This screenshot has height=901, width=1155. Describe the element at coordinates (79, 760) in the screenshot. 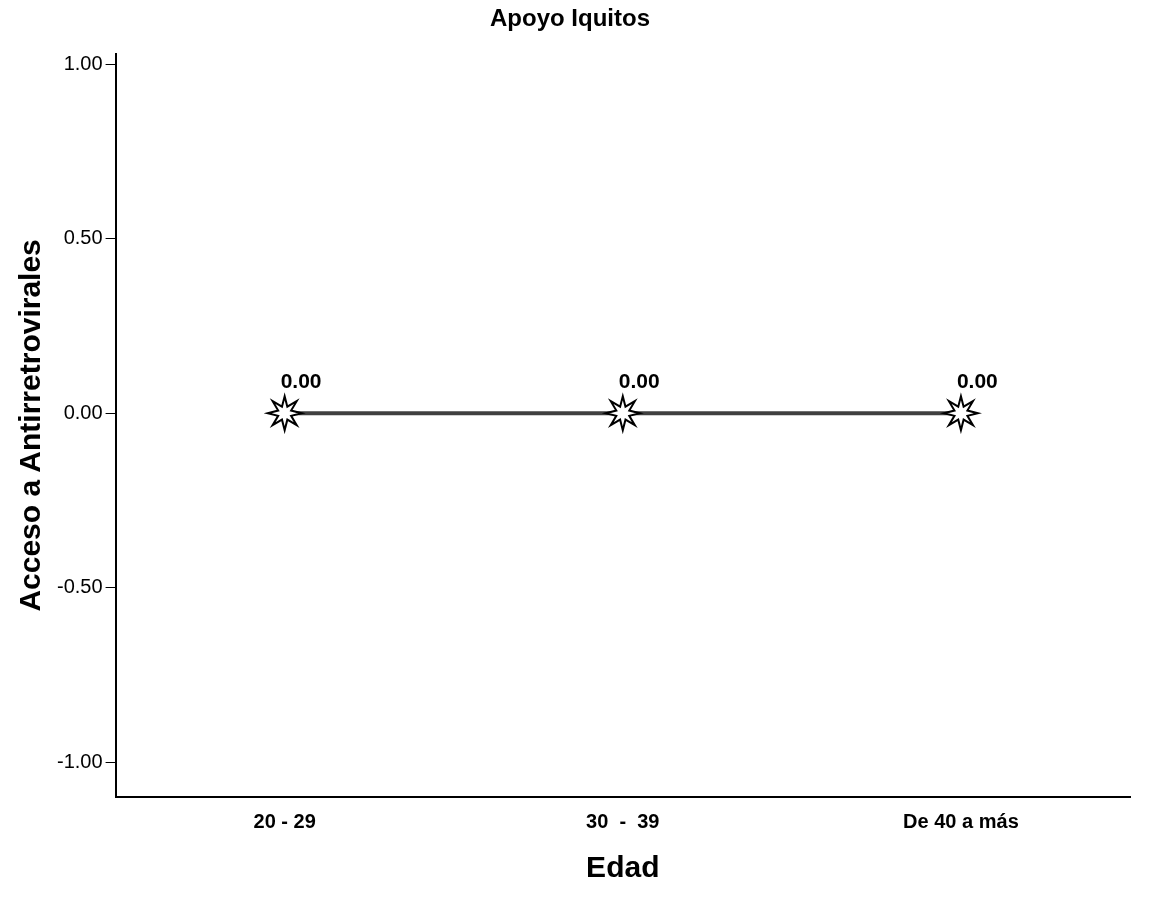

I see `y-tick-label: -1.00` at that location.